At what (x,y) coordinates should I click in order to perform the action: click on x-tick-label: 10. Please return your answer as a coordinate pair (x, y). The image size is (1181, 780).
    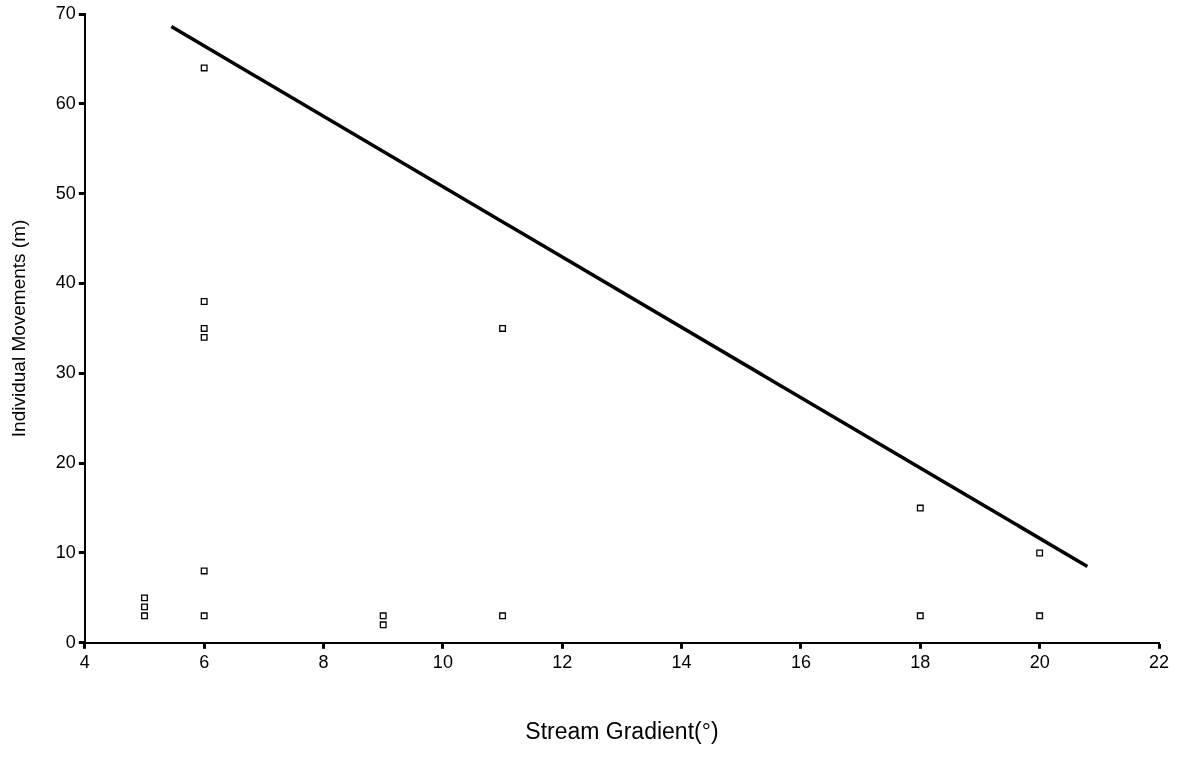
    Looking at the image, I should click on (442, 661).